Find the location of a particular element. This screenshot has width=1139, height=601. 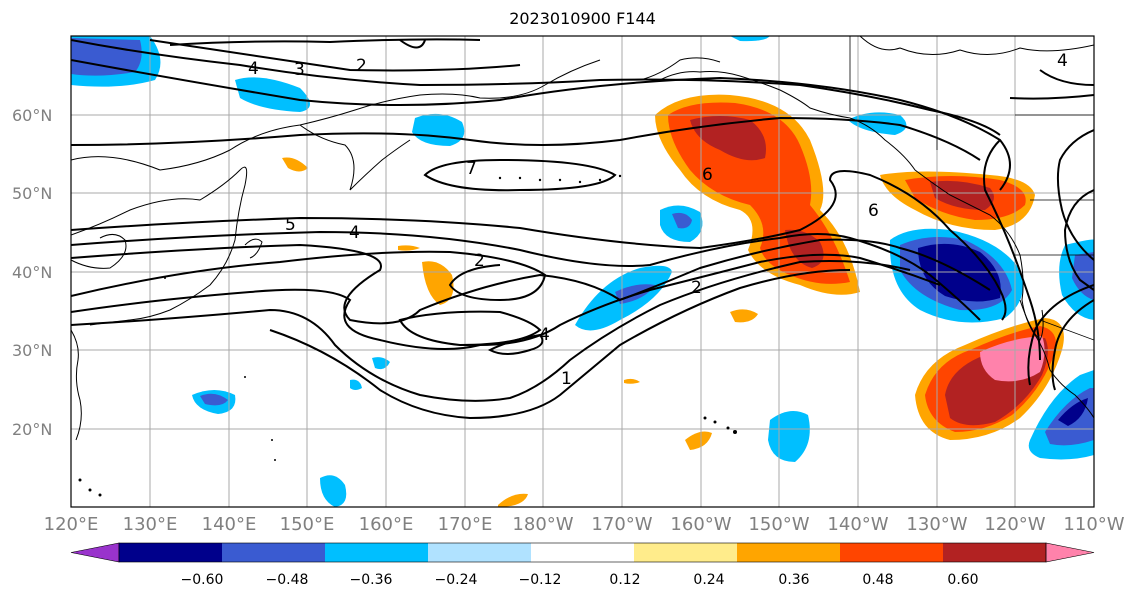

colorbar-tick-label: 0.12 is located at coordinates (624, 580).